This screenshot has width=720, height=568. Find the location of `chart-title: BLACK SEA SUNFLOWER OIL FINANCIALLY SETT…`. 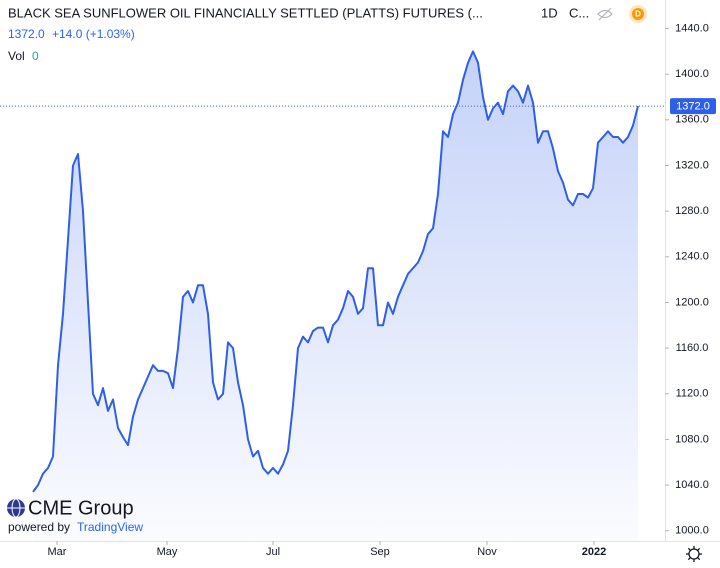

chart-title: BLACK SEA SUNFLOWER OIL FINANCIALLY SETT… is located at coordinates (245, 12).